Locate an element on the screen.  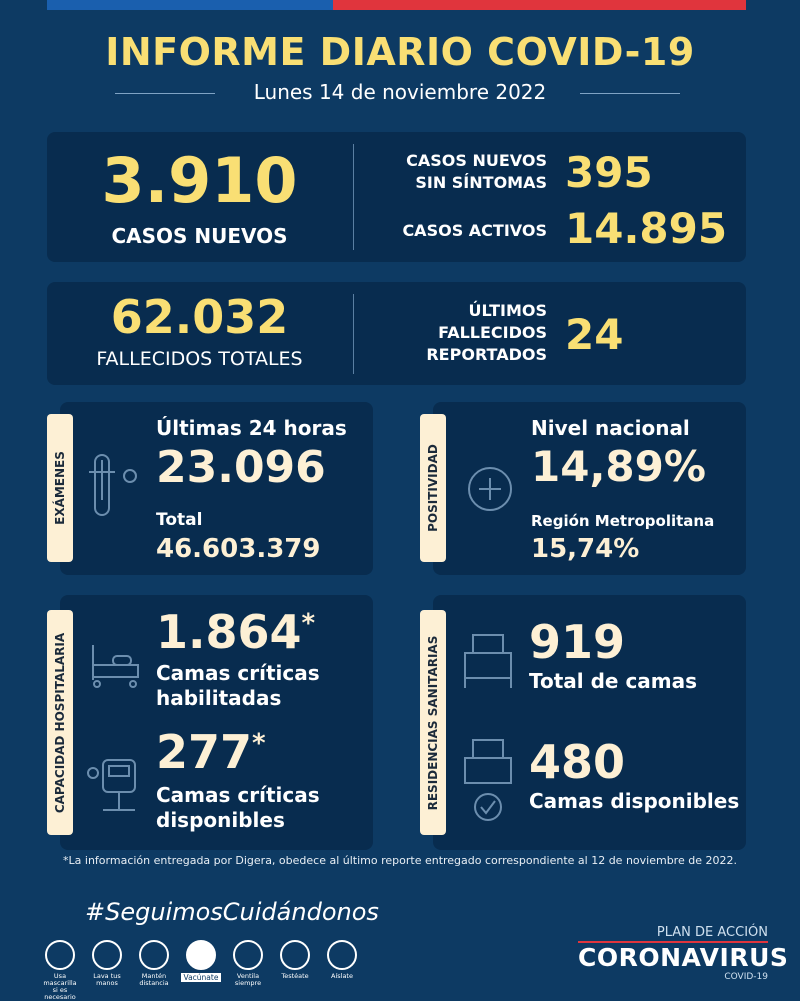
ventilator-icon is located at coordinates (115, 792).